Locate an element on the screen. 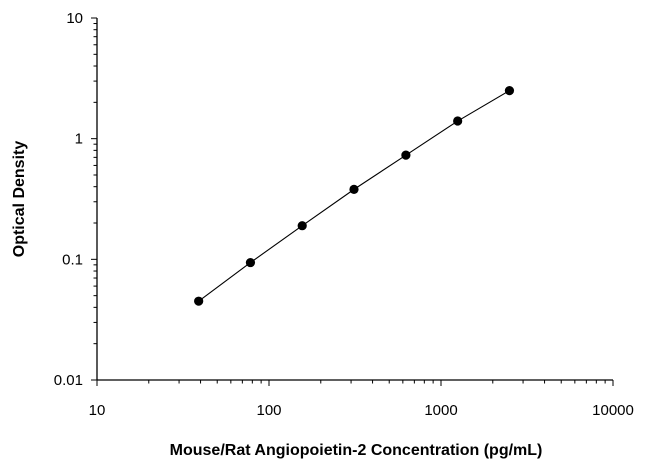 The height and width of the screenshot is (470, 650). x-tick-label: 100 is located at coordinates (268, 410).